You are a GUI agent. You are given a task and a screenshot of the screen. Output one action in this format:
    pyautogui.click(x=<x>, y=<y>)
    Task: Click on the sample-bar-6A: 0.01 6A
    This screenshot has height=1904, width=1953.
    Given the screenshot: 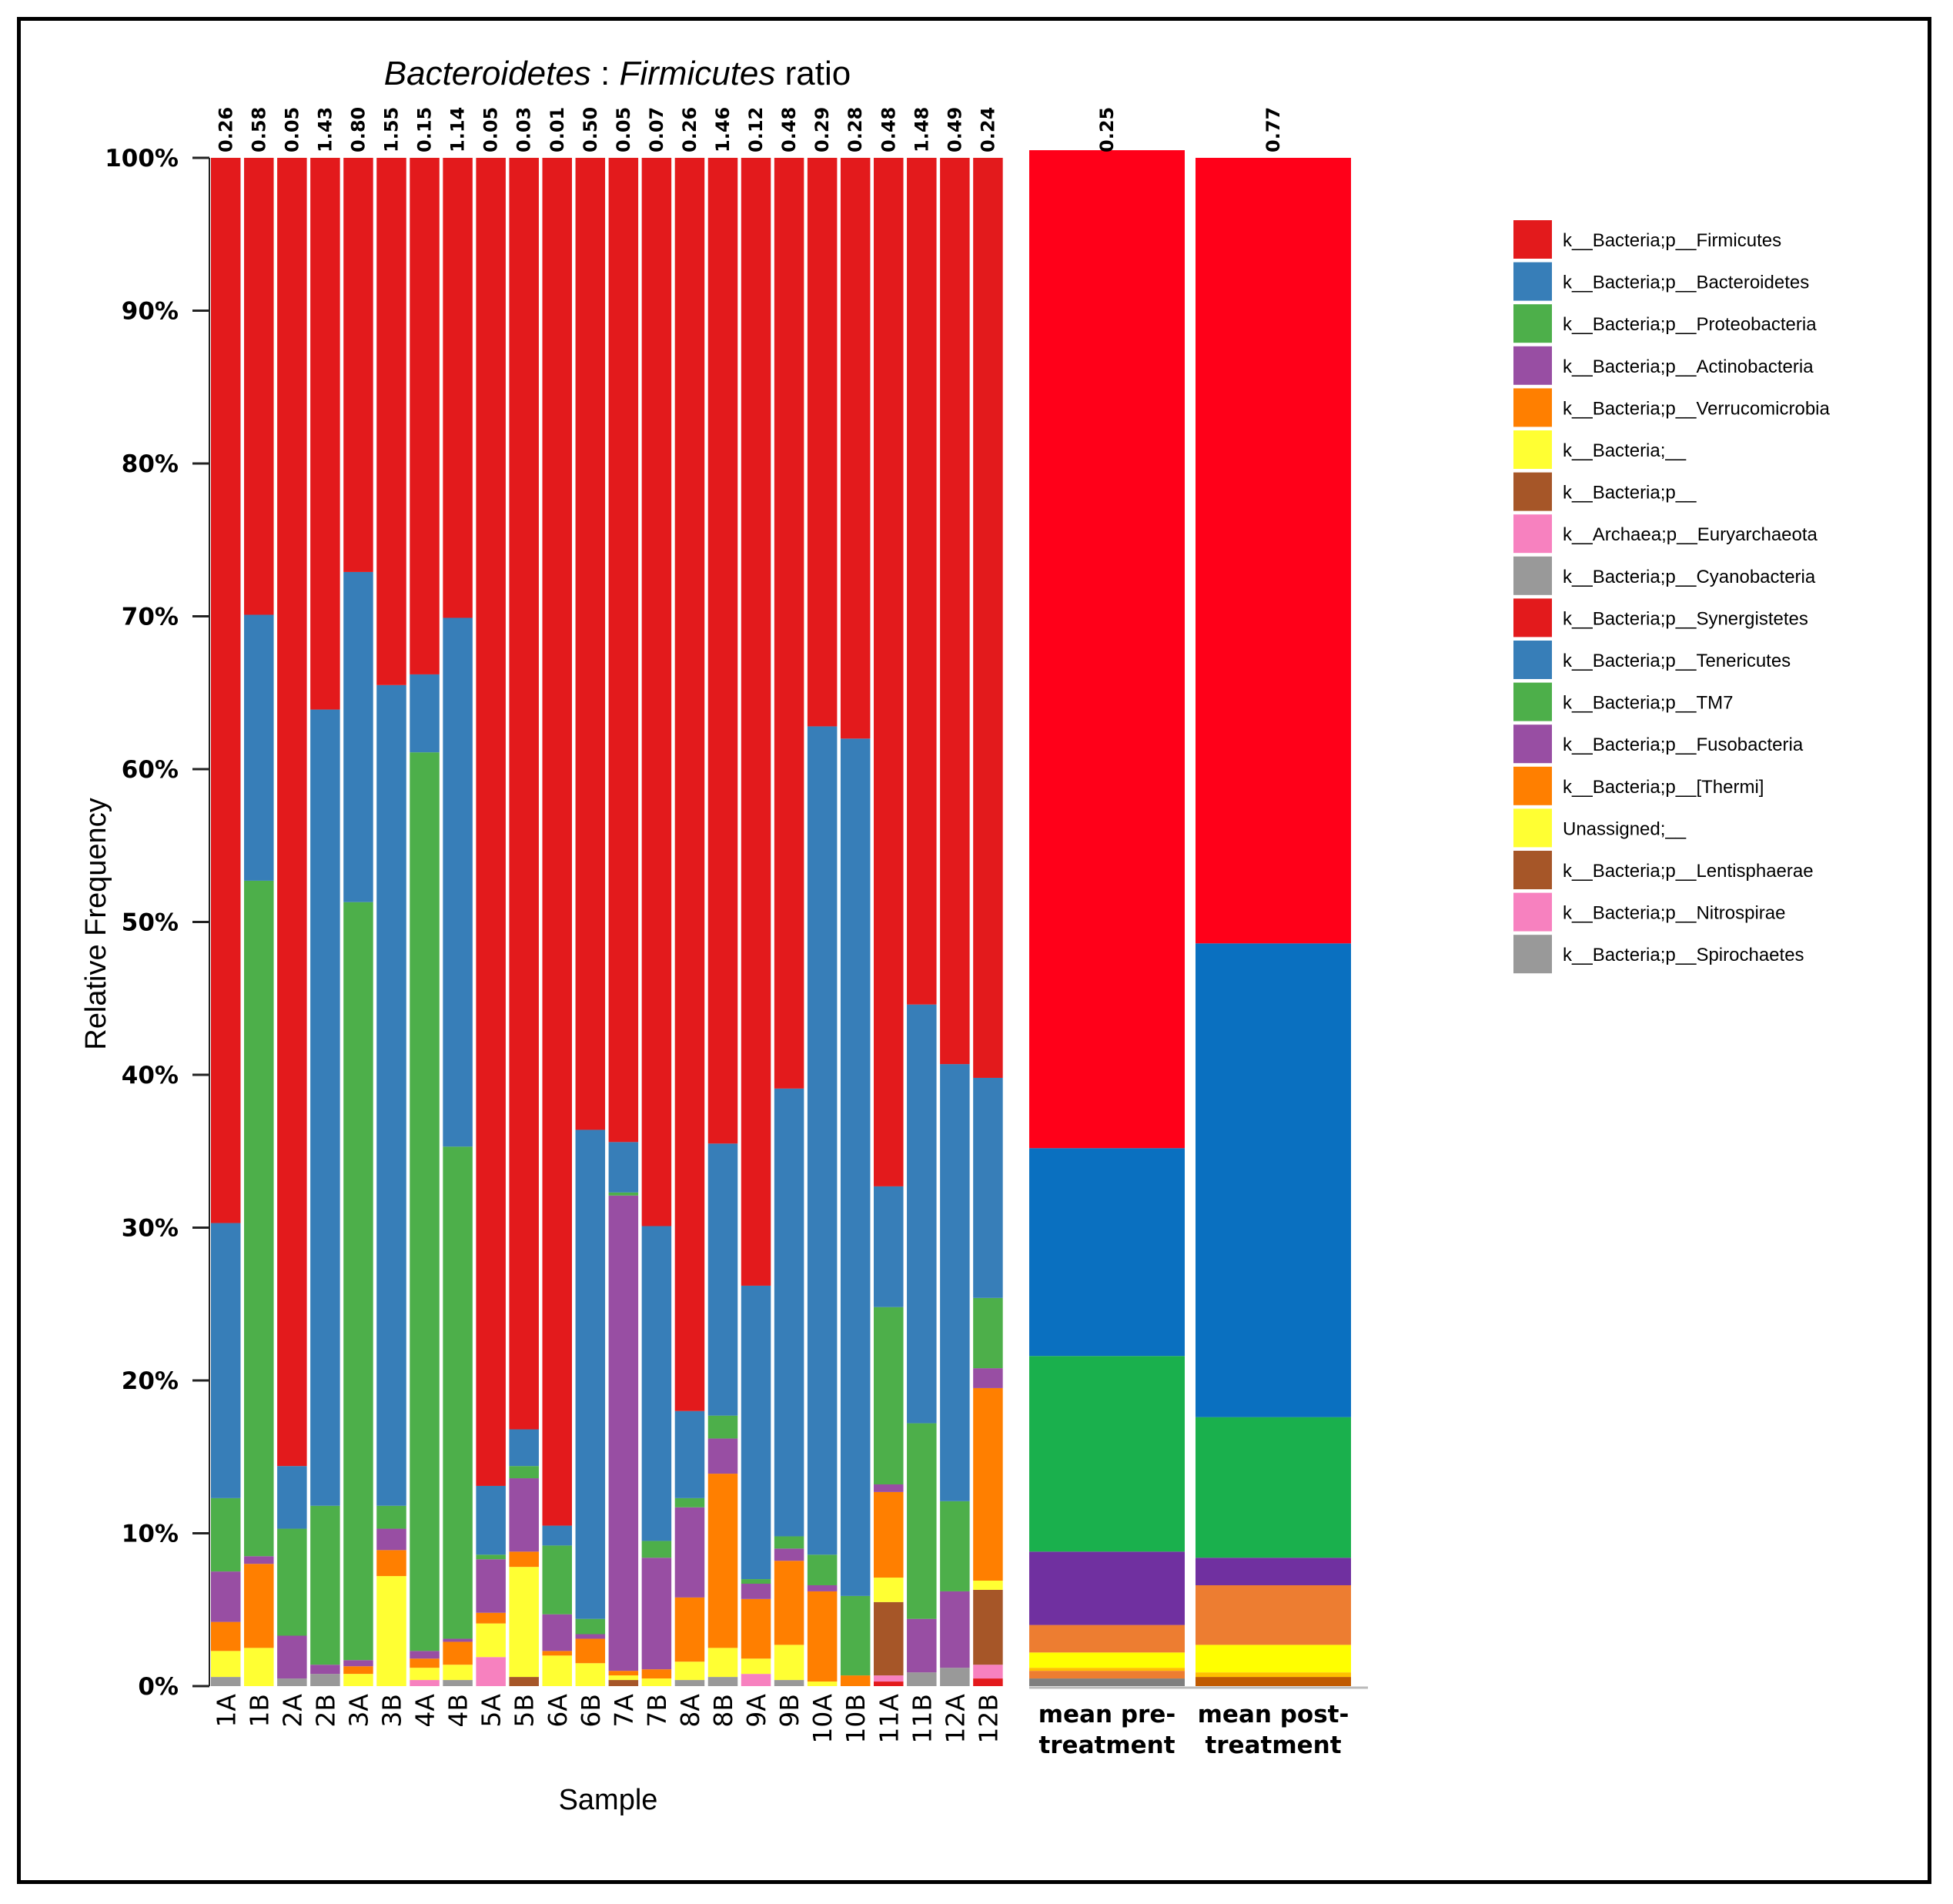 What is the action you would take?
    pyautogui.click(x=557, y=917)
    